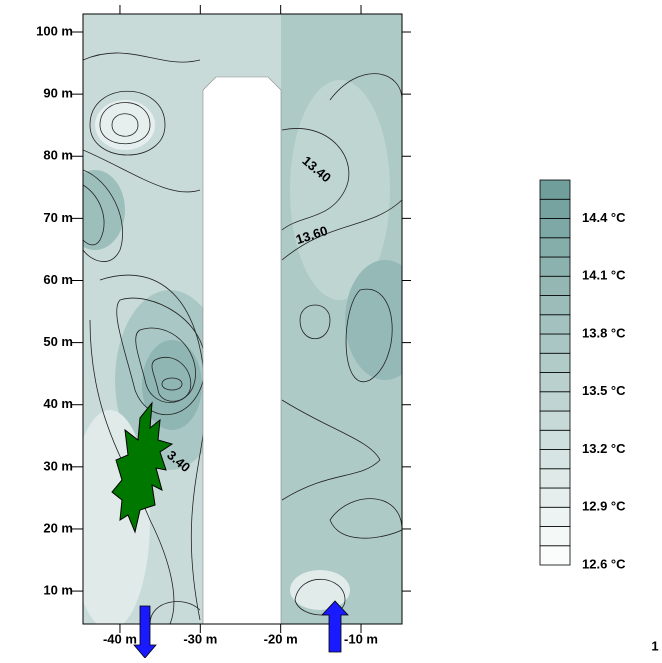  I want to click on x-tick-label: -30 m, so click(200, 638).